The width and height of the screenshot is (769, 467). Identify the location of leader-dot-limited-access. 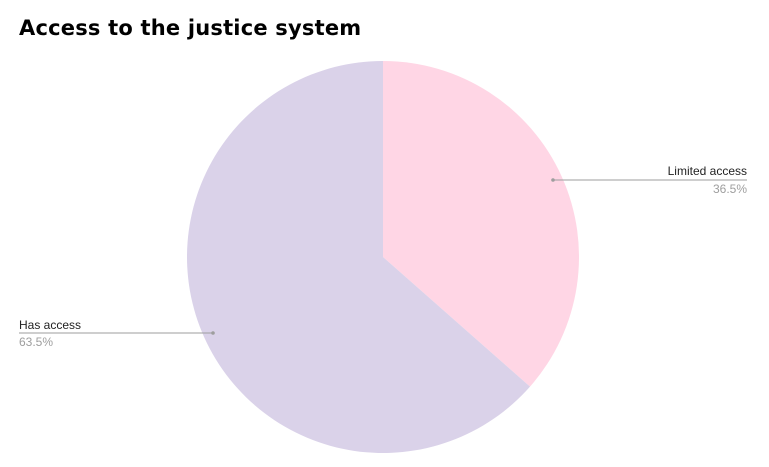
(553, 180).